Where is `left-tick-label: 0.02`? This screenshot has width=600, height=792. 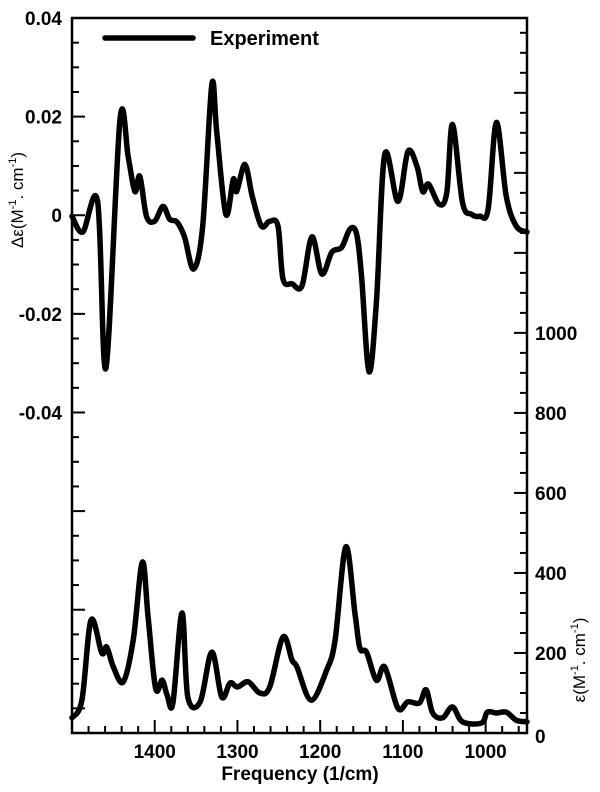
left-tick-label: 0.02 is located at coordinates (43, 118).